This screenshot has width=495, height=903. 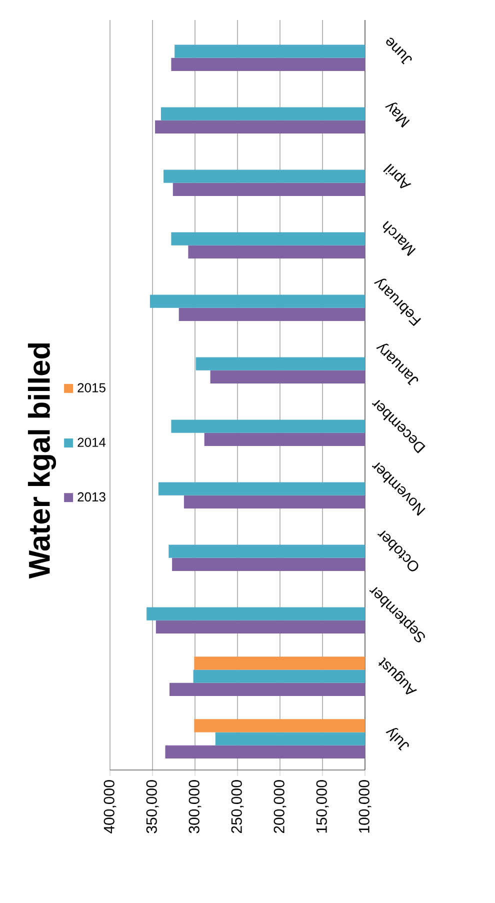 What do you see at coordinates (397, 176) in the screenshot?
I see `y-tick-label: April` at bounding box center [397, 176].